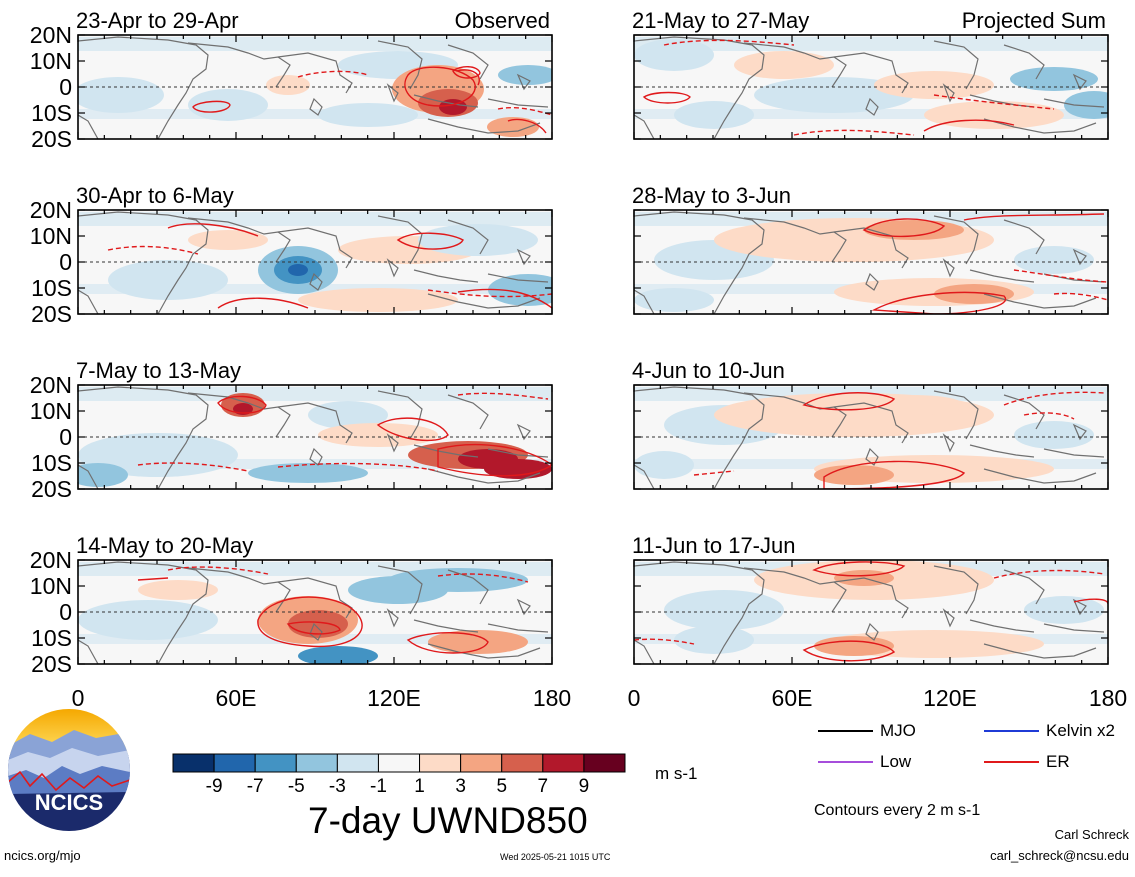  I want to click on legend-label-low: Low, so click(896, 761).